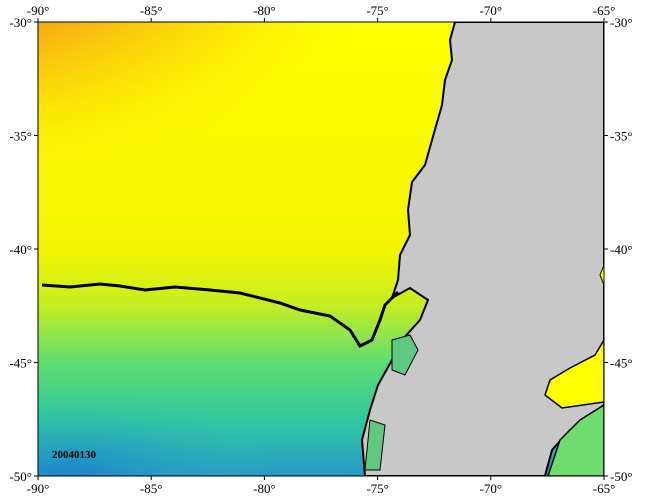  I want to click on atlantic-edge, so click(601, 275).